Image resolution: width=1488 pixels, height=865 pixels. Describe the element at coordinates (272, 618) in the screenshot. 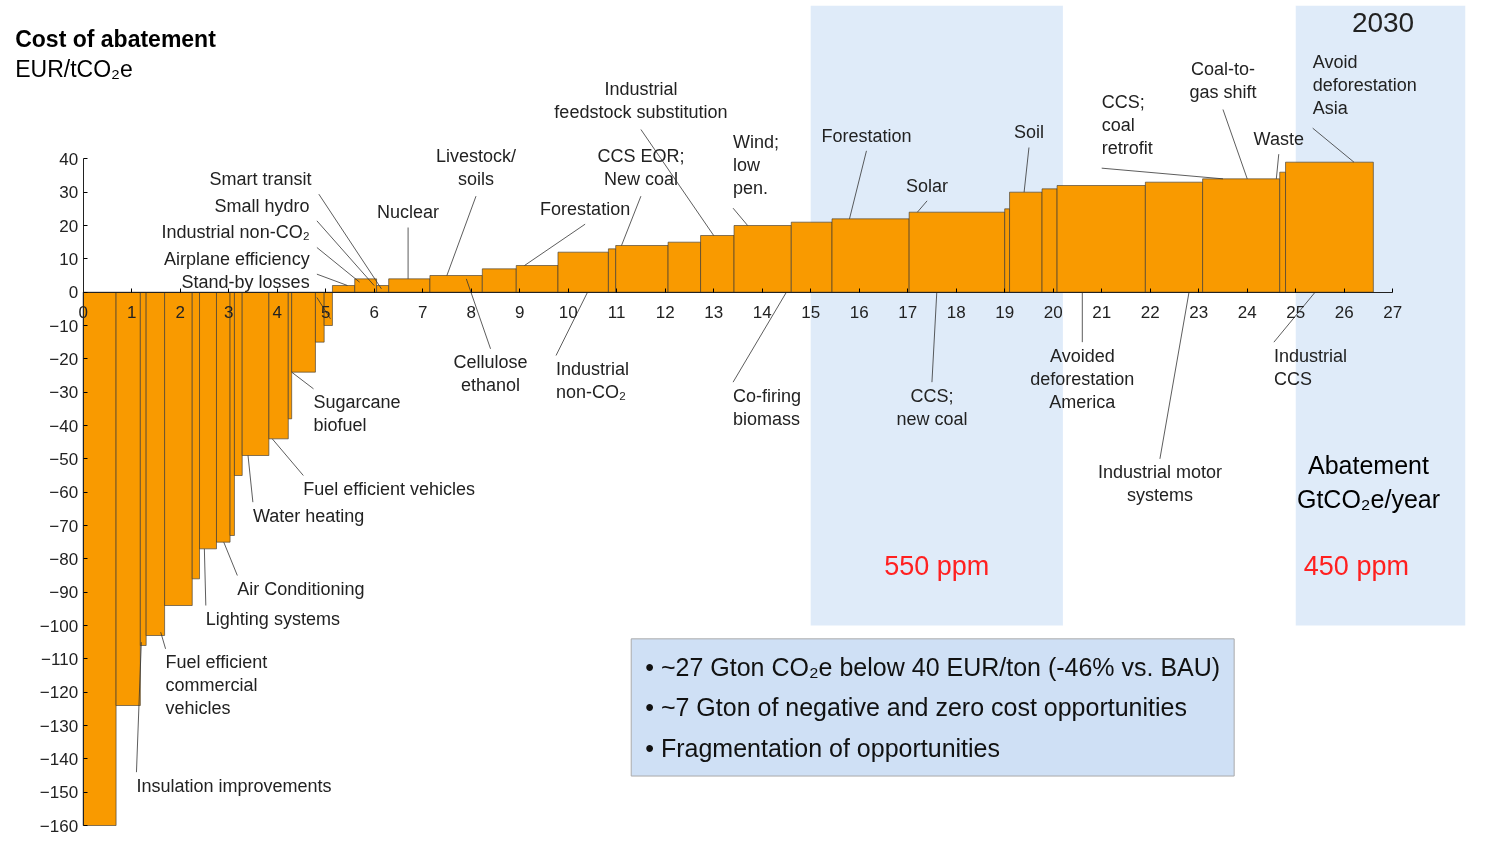

I see `annotation: Lighting systems` at that location.